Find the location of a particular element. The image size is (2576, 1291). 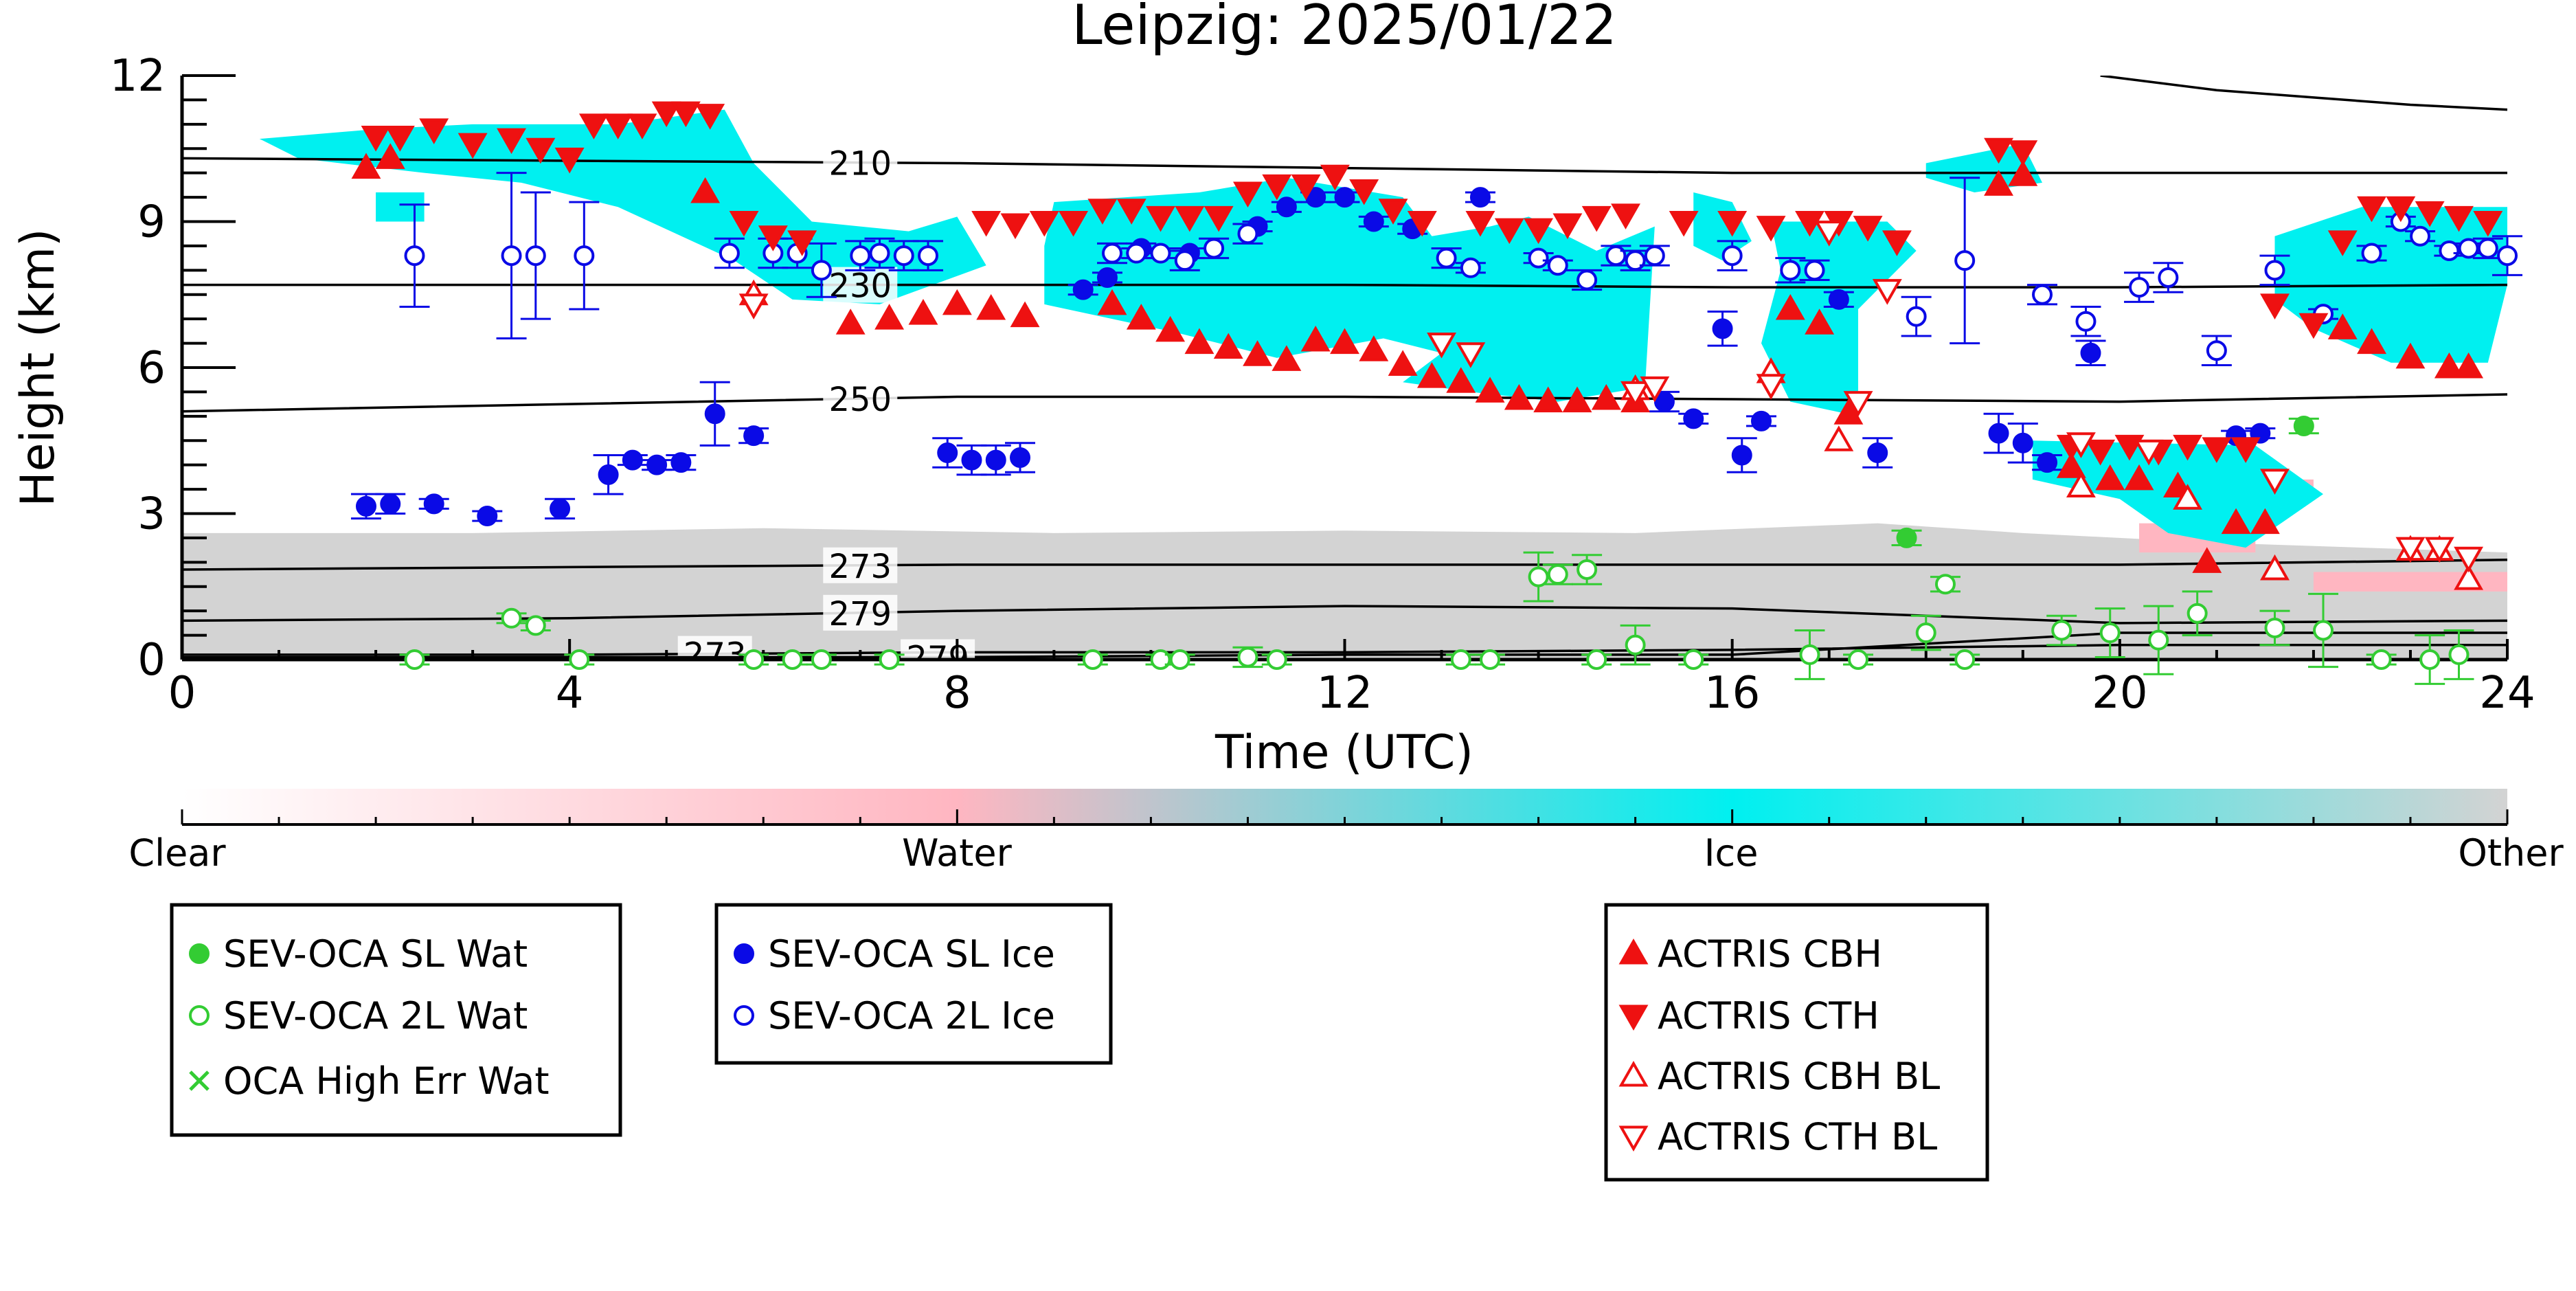

y-tick-label: 9 is located at coordinates (151, 222).